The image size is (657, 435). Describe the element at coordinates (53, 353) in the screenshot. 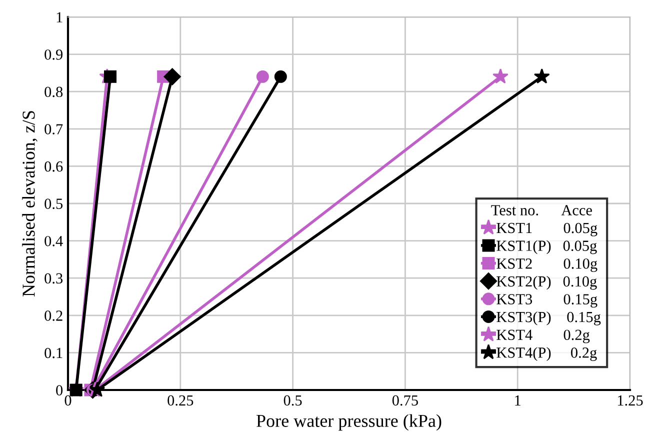

I see `y-tick-label: 0.1` at that location.